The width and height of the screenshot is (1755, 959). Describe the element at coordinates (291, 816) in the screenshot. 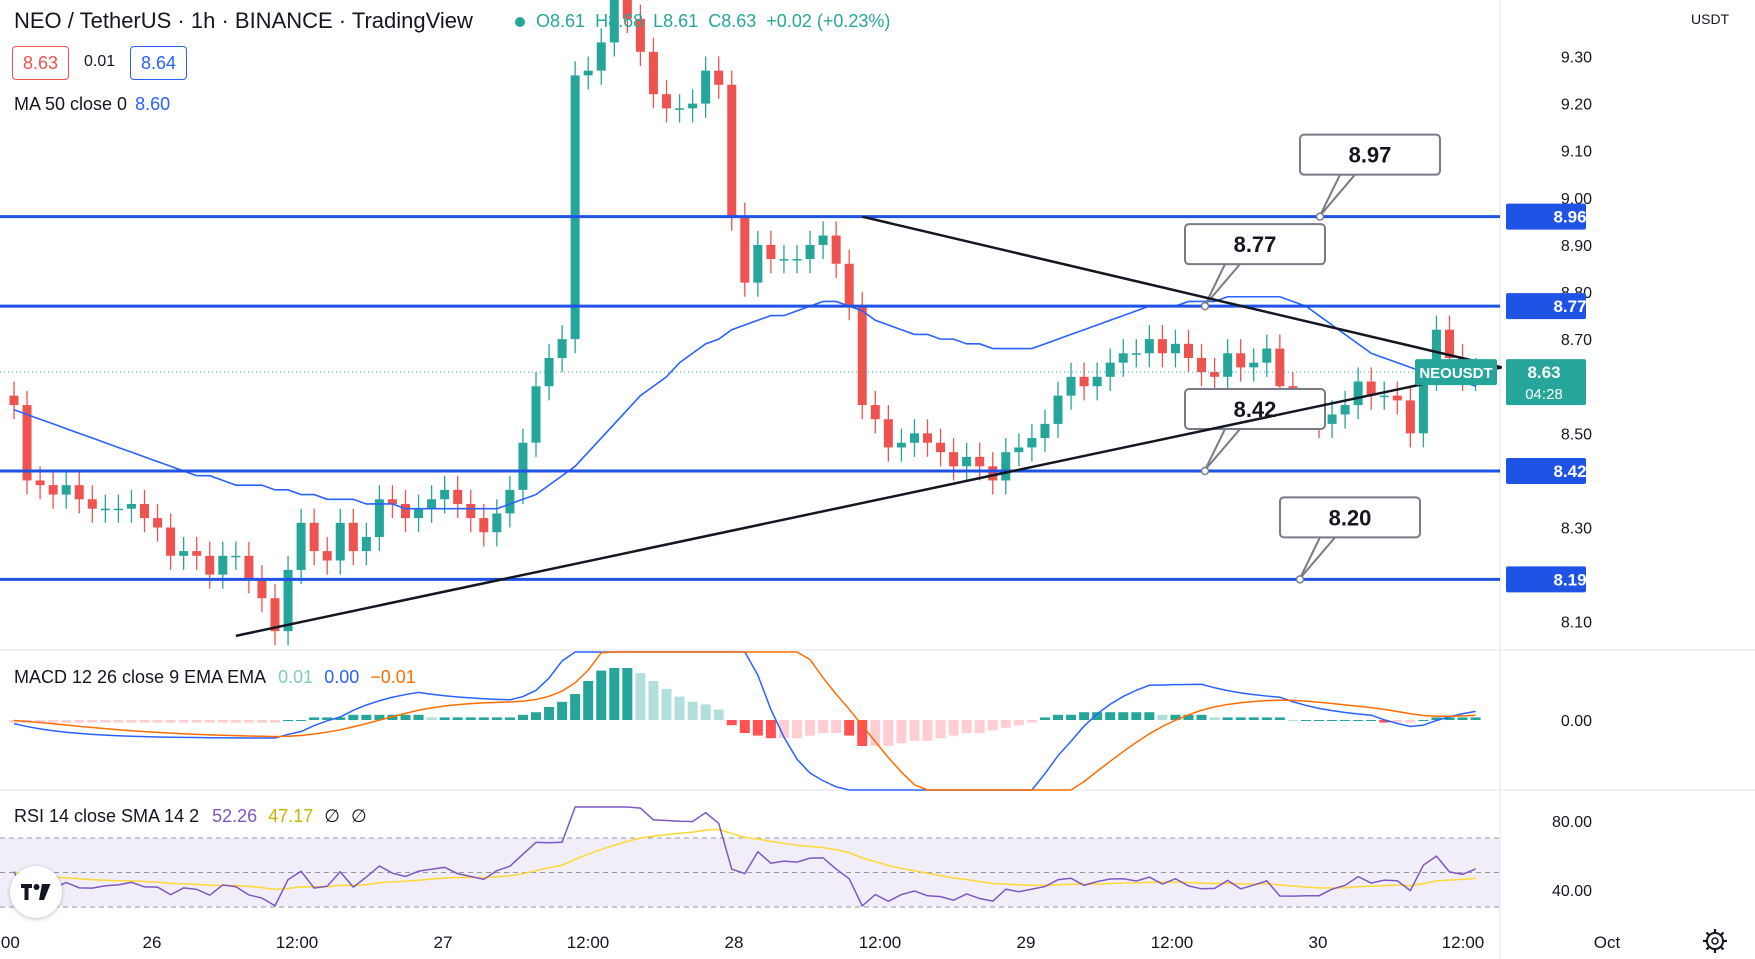

I see `rsi-sma-value: 47.17` at that location.